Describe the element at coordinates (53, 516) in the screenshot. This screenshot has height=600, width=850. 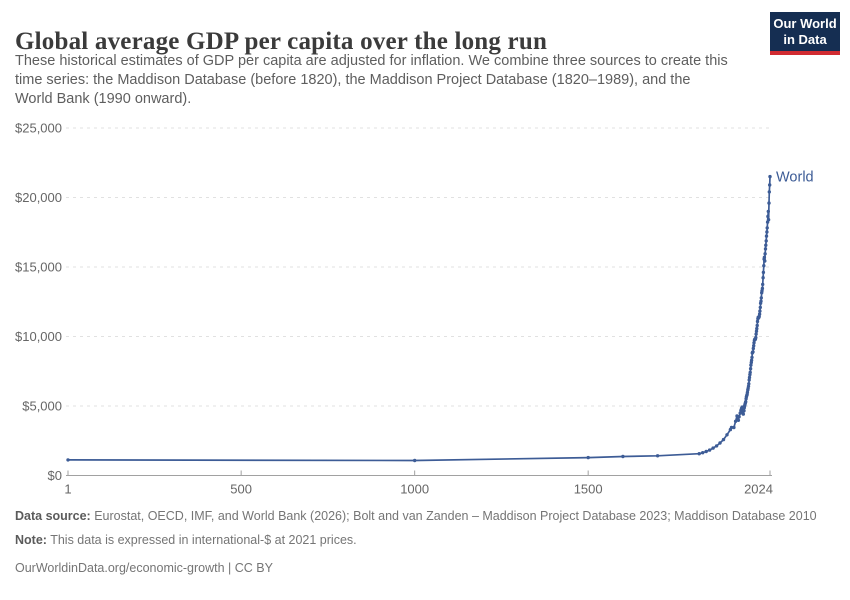
I see `data-source-label: Data source:` at that location.